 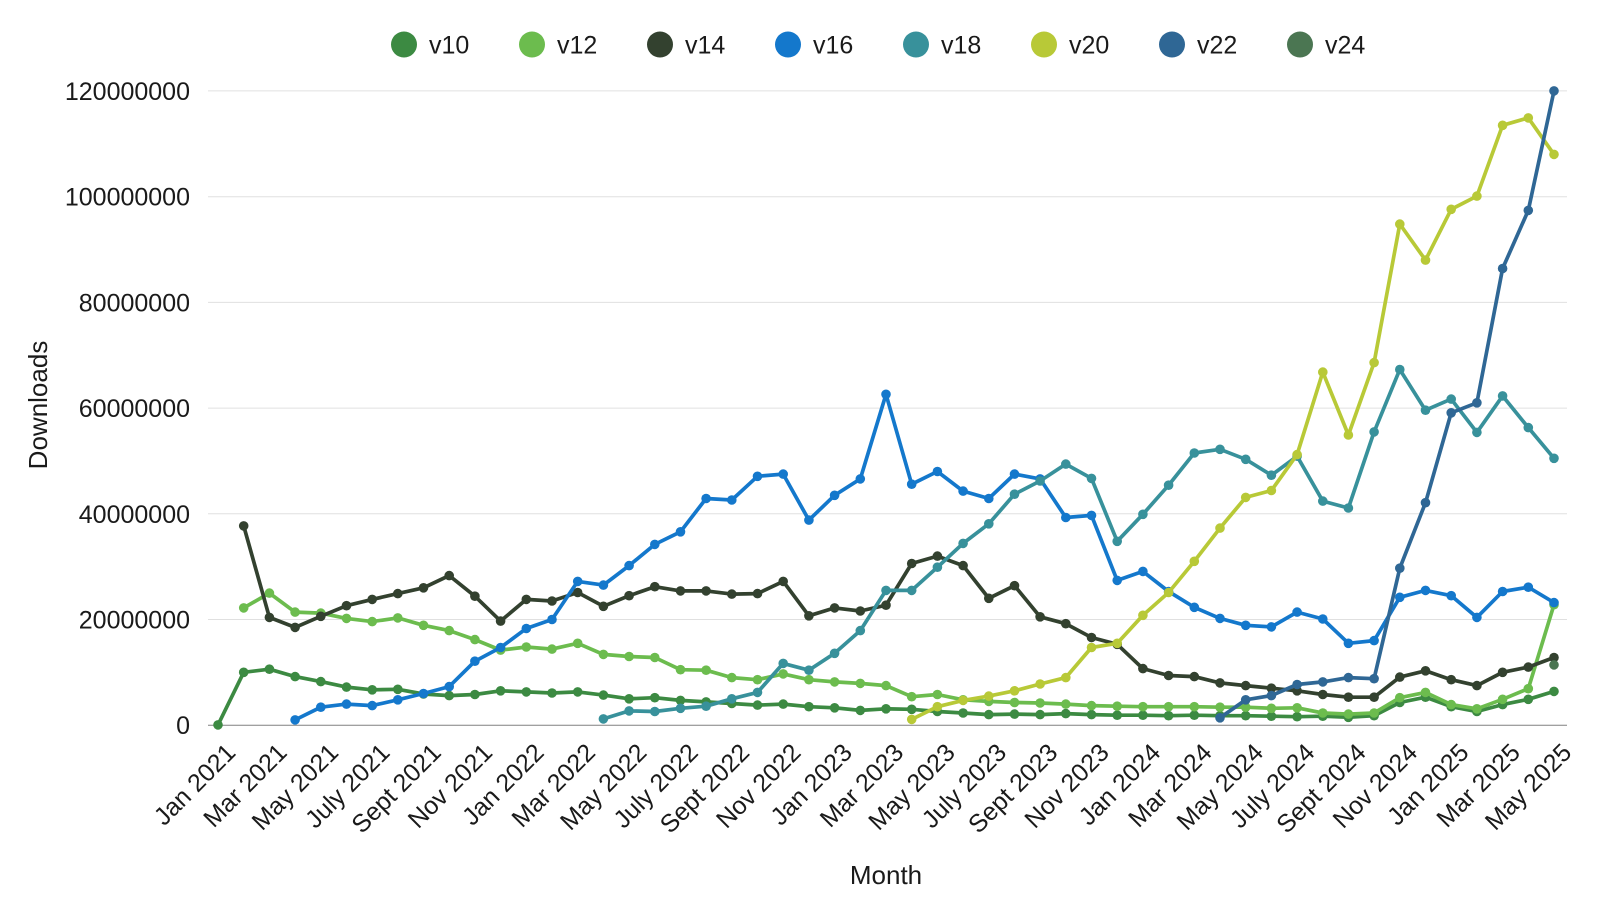 What do you see at coordinates (134, 621) in the screenshot?
I see `svg-text: 20000000` at bounding box center [134, 621].